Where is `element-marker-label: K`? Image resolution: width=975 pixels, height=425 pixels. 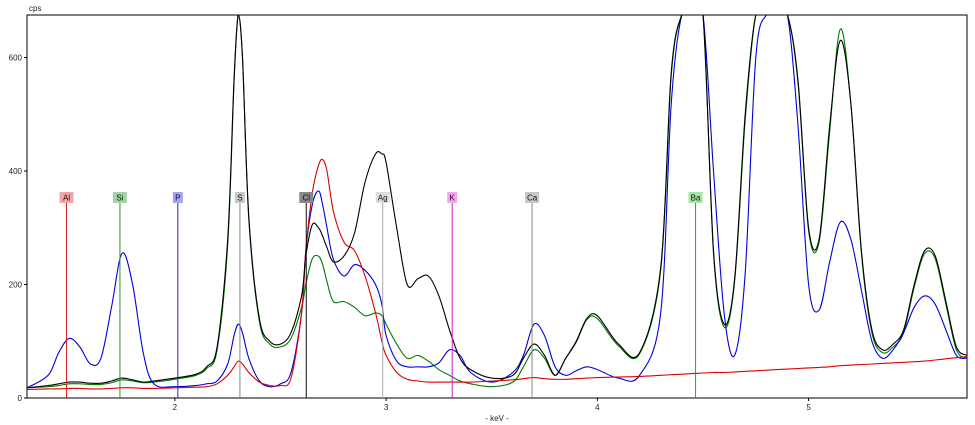
element-marker-label: K is located at coordinates (453, 198).